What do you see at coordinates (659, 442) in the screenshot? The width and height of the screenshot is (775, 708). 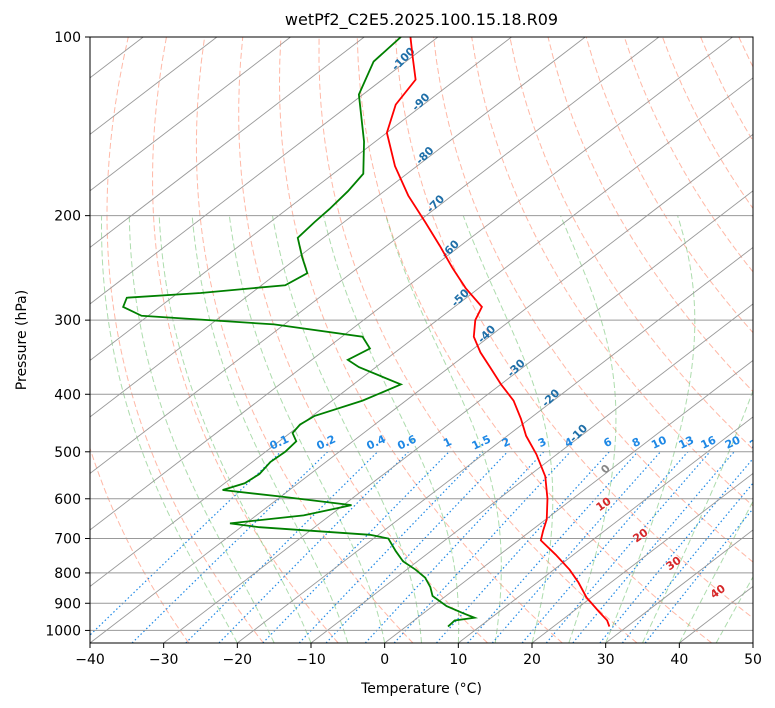 I see `mixing-ratio-label-11: 10` at bounding box center [659, 442].